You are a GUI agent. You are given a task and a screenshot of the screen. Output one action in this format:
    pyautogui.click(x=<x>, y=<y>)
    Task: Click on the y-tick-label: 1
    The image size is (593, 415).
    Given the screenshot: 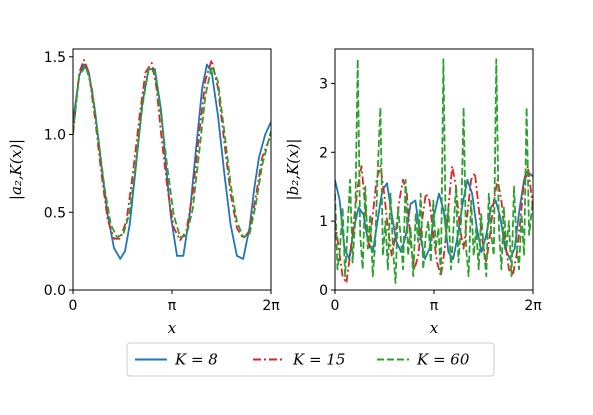 What is the action you would take?
    pyautogui.click(x=323, y=222)
    